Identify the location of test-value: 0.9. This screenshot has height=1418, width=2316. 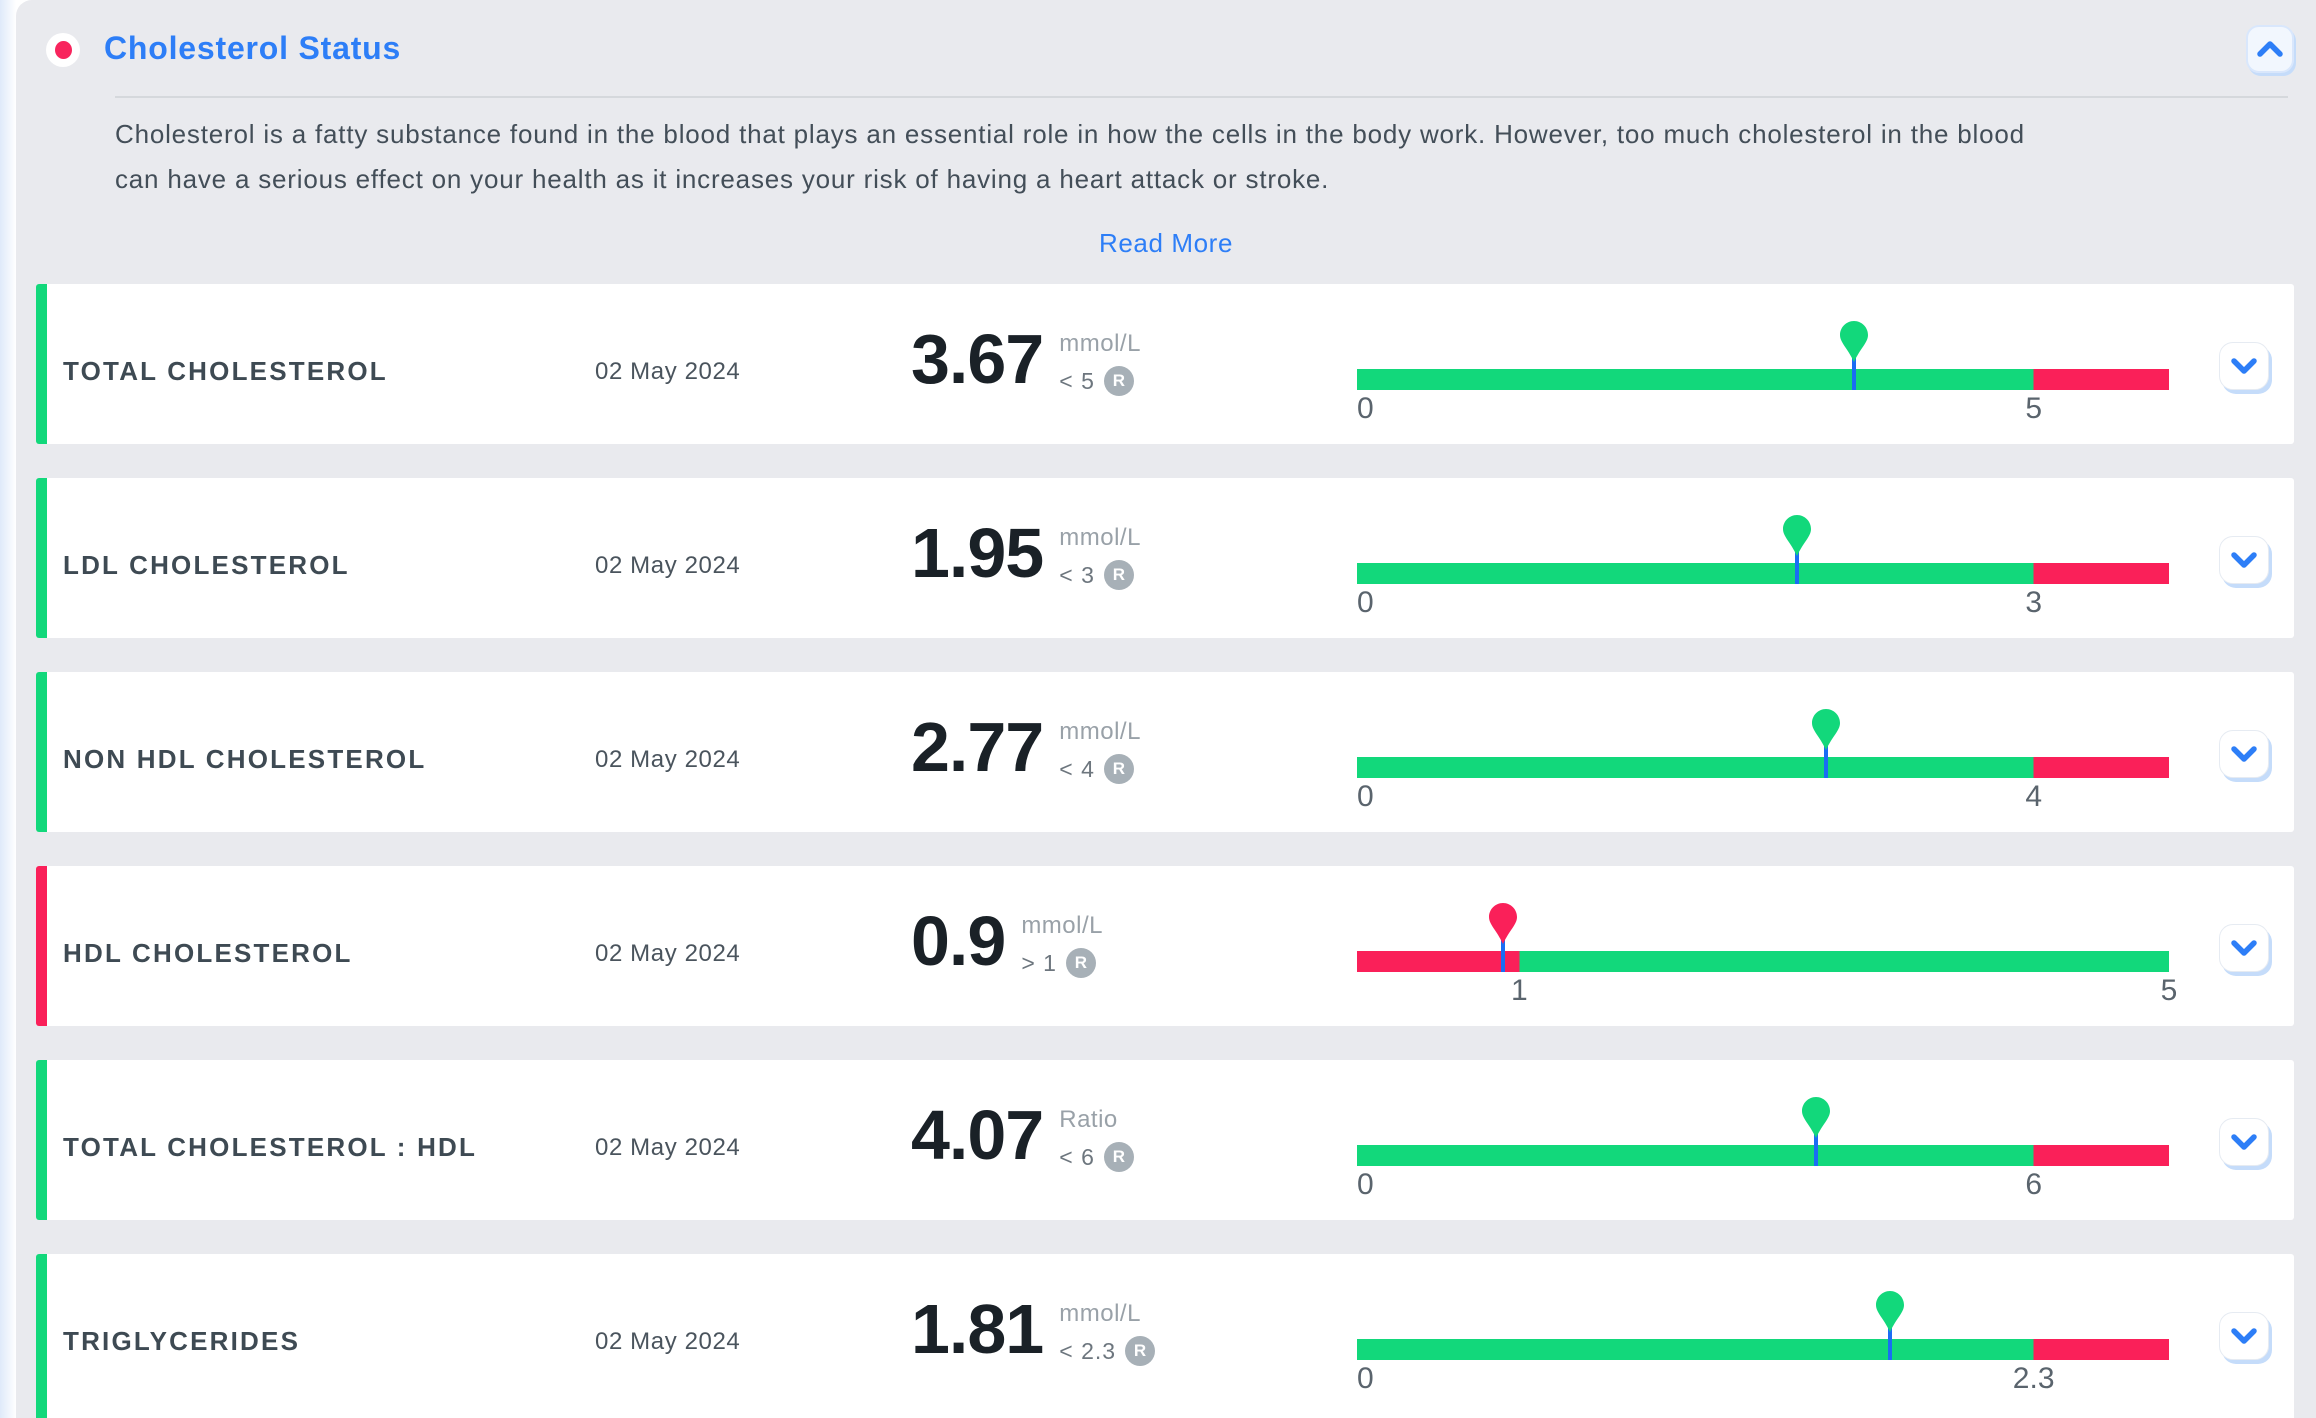
(958, 941).